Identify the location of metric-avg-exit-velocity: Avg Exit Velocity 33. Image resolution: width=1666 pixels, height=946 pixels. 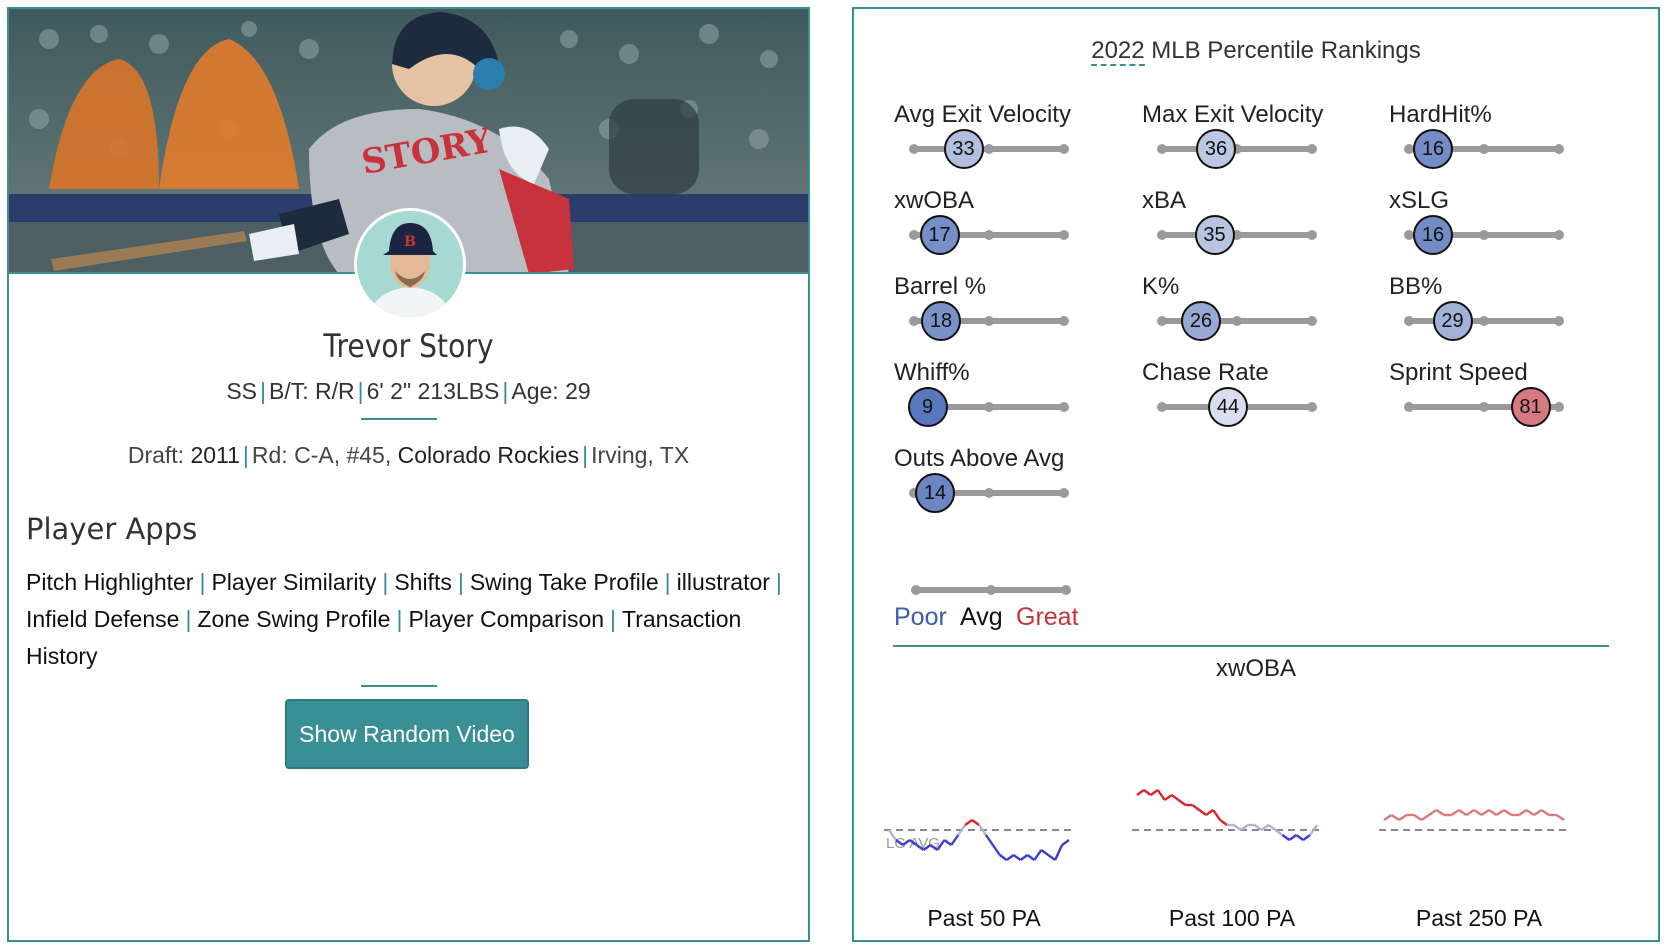
(994, 141).